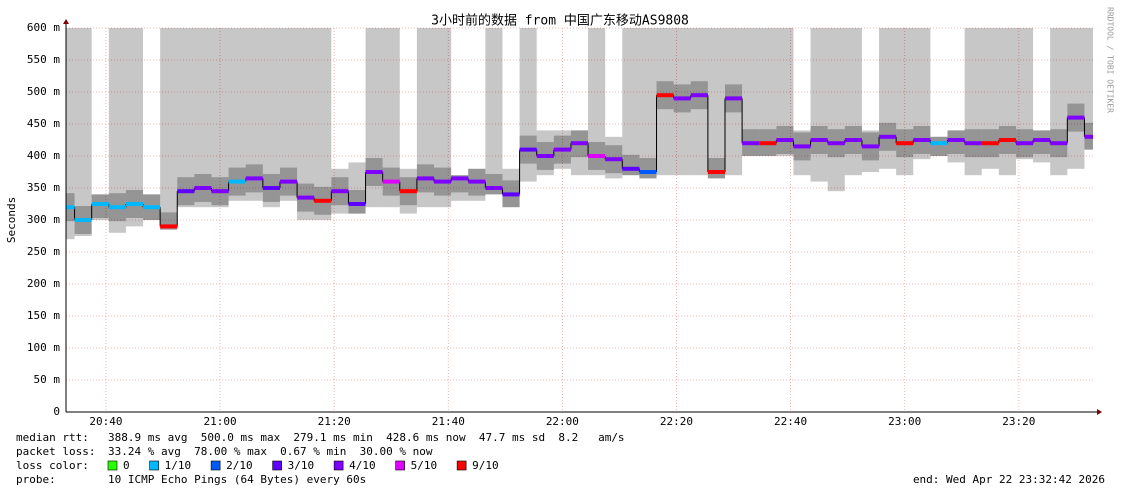  Describe the element at coordinates (43, 59) in the screenshot. I see `y-tick-label: 550 m` at that location.